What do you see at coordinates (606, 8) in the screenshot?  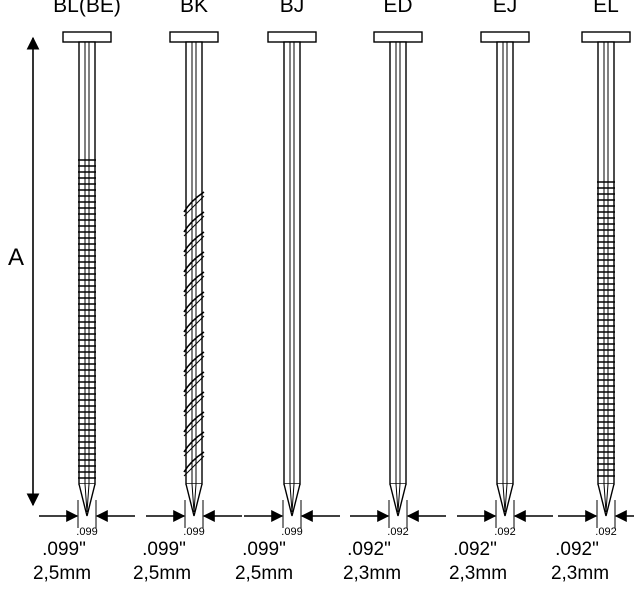 I see `nail-code-label: EL` at bounding box center [606, 8].